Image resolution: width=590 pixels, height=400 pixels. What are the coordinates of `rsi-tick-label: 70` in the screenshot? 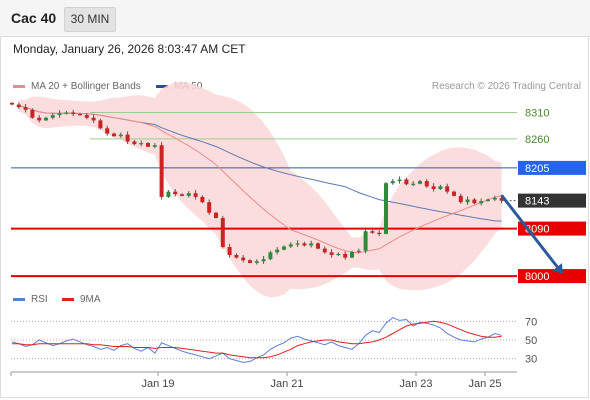 It's located at (531, 322).